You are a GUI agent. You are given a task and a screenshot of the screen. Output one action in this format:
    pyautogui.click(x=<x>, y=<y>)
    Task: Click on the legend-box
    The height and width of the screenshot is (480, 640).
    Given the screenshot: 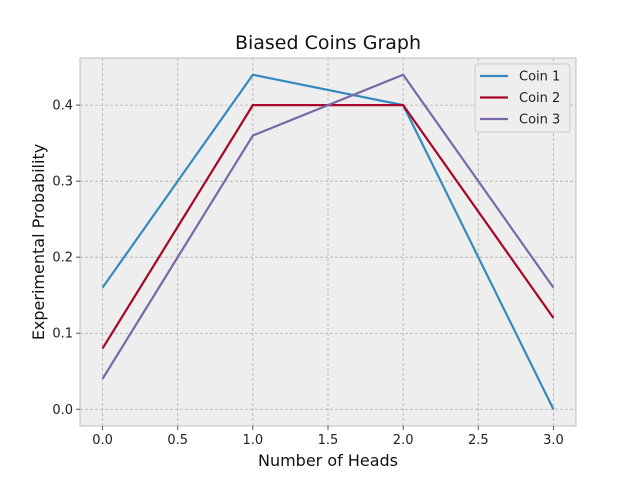 What is the action you would take?
    pyautogui.click(x=522, y=98)
    